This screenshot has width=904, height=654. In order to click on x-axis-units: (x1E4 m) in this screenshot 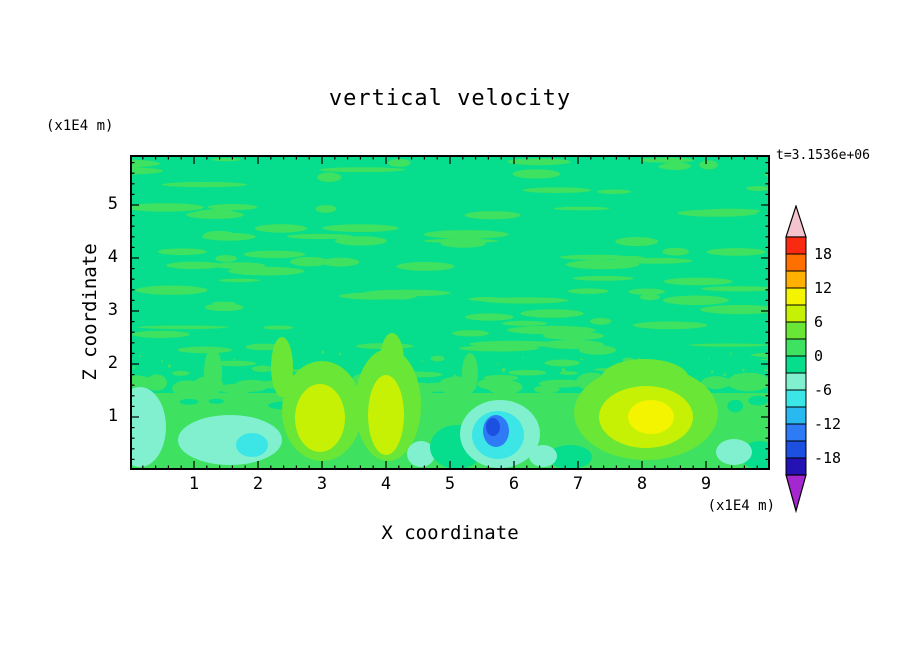, I will do `click(741, 506)`.